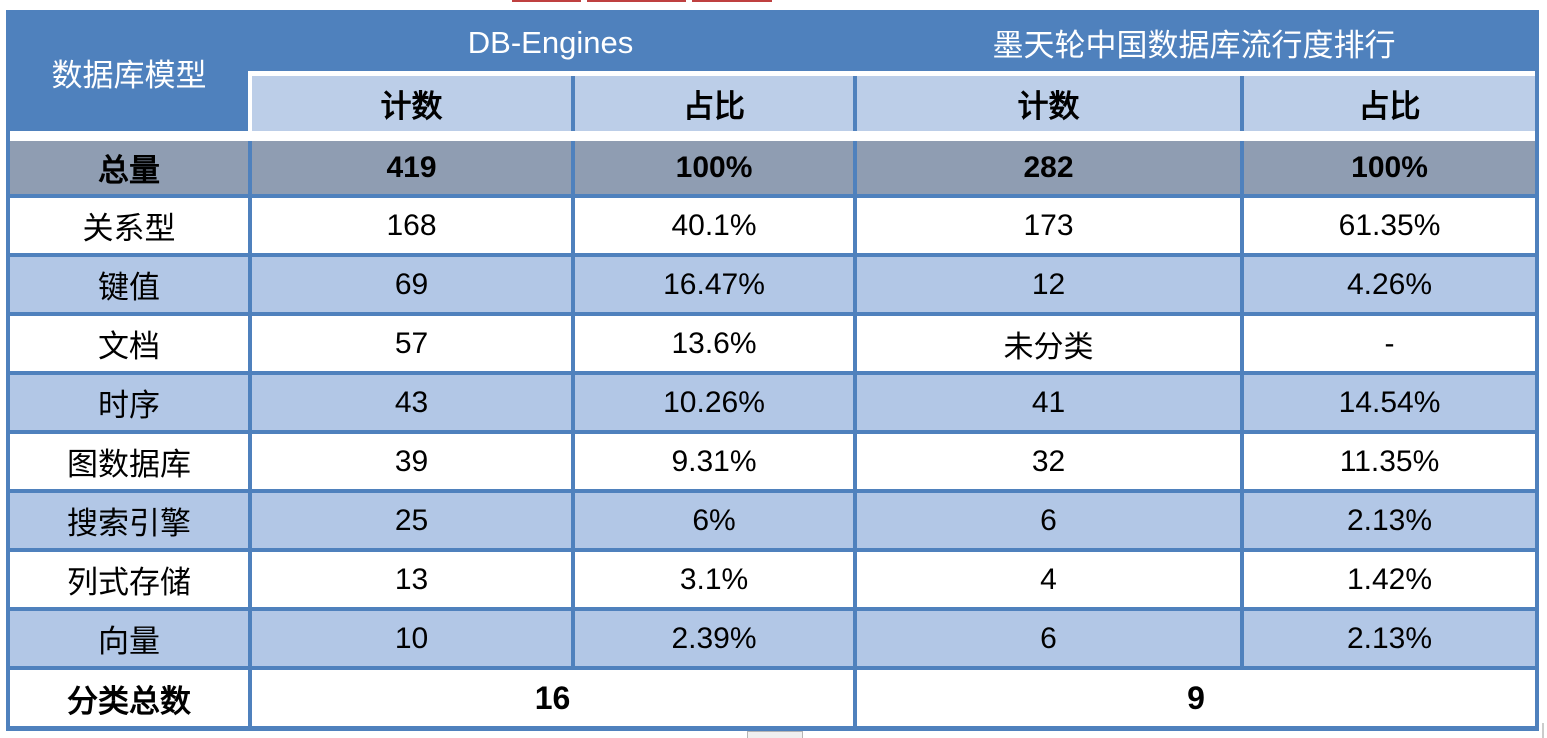 The width and height of the screenshot is (1547, 738). I want to click on table-cell: 12, so click(1047, 284).